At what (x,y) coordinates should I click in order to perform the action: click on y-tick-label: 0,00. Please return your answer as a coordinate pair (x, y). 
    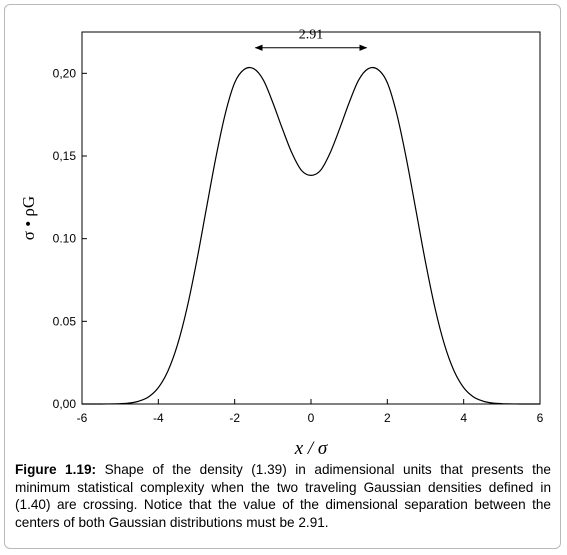
    Looking at the image, I should click on (65, 404).